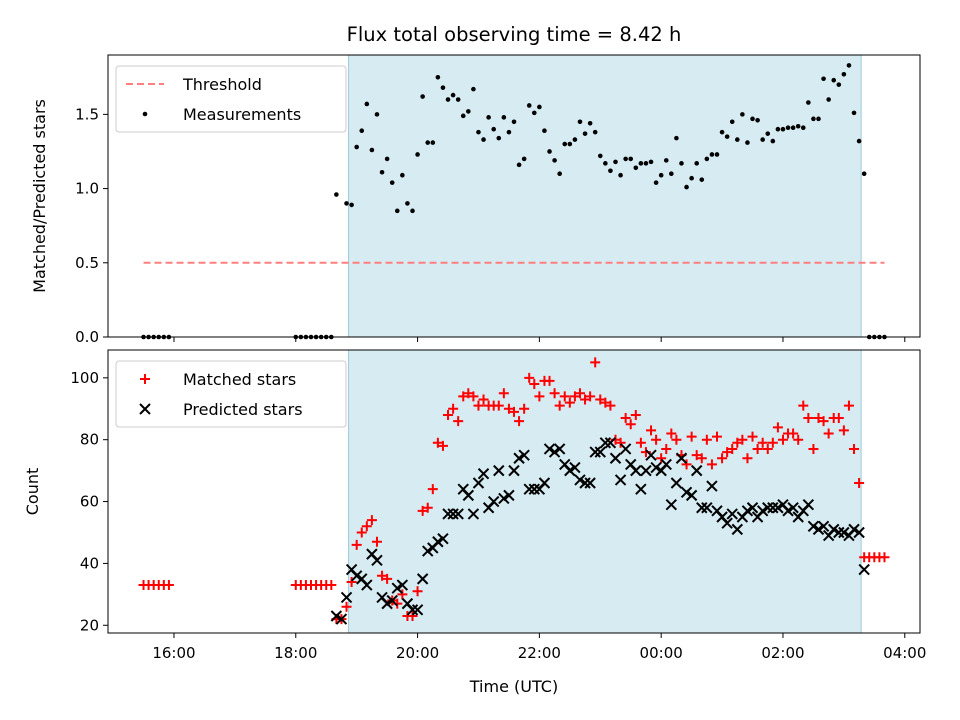 The height and width of the screenshot is (720, 960). What do you see at coordinates (89, 502) in the screenshot?
I see `y-tick-label: 60` at bounding box center [89, 502].